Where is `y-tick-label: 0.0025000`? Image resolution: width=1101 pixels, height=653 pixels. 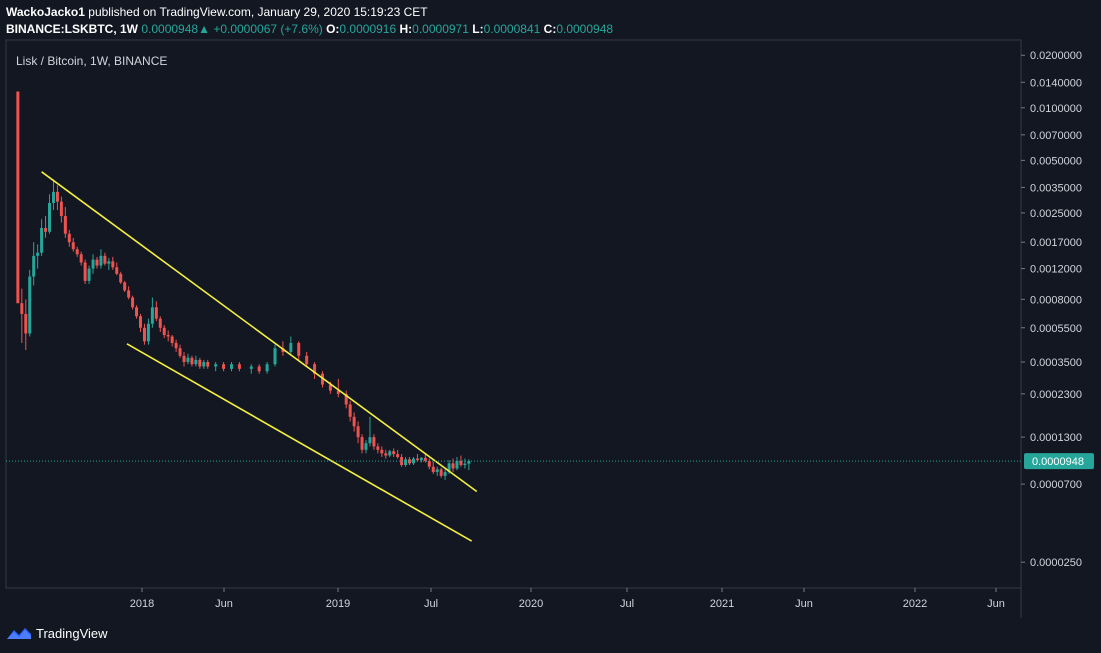 y-tick-label: 0.0025000 is located at coordinates (1056, 214).